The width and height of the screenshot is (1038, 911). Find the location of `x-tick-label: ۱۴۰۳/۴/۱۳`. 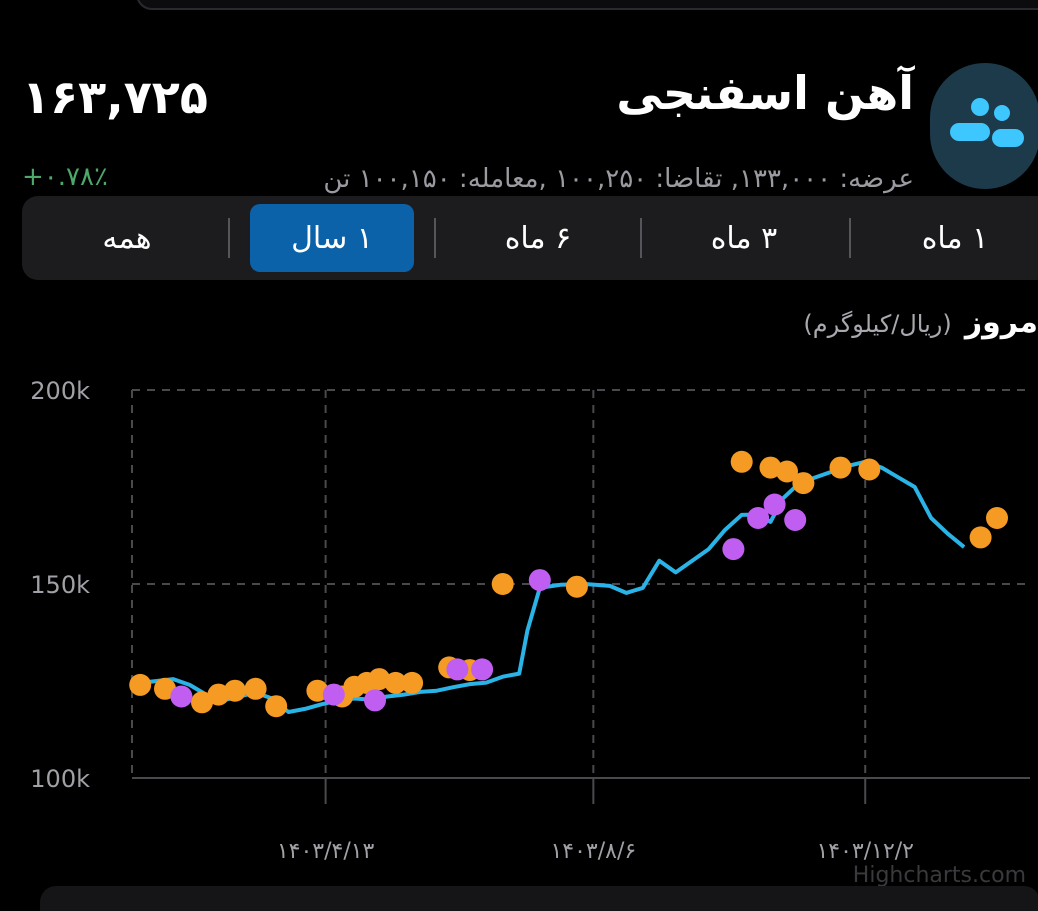

x-tick-label: ۱۴۰۳/۴/۱۳ is located at coordinates (326, 851).